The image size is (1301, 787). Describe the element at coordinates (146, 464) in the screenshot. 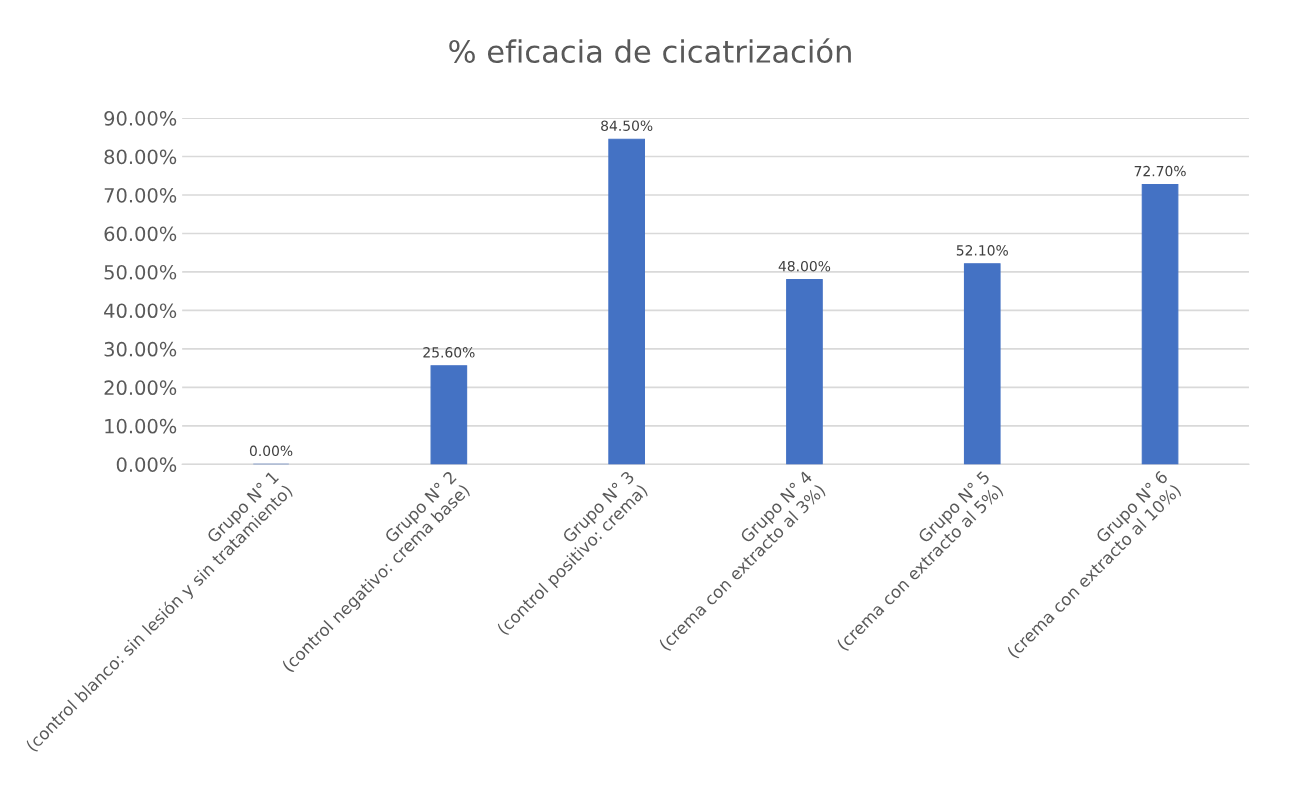

I see `y-tick-label: 0.00%` at that location.